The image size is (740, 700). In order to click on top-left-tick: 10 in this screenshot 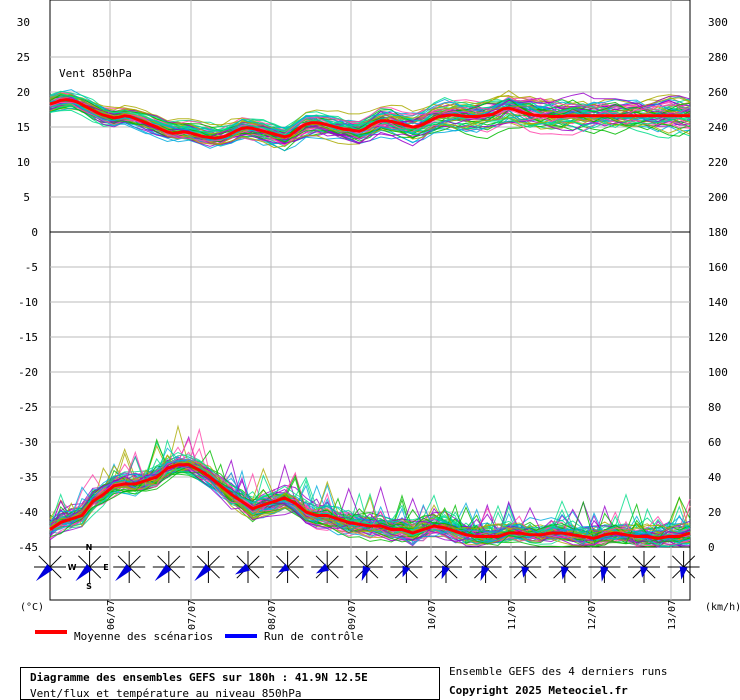, I will do `click(23, 162)`.